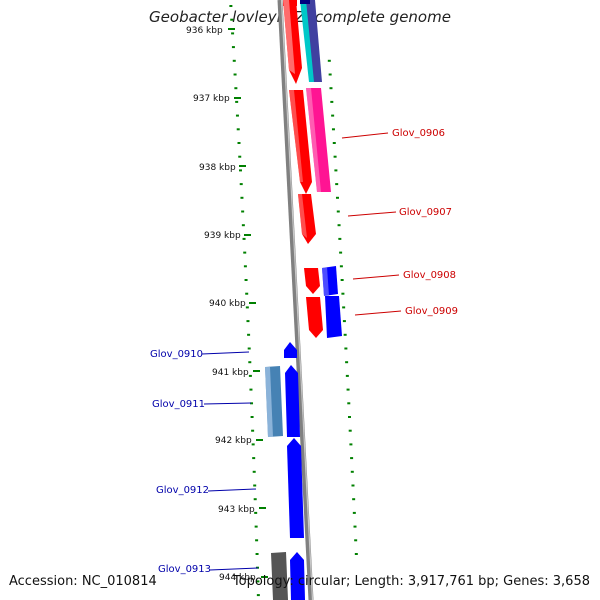 The width and height of the screenshot is (600, 600). What do you see at coordinates (399, 222) in the screenshot?
I see `forward-gene-labels: Glov_0906 Glov_0907 Glov_0908 Glov_0909` at bounding box center [399, 222].